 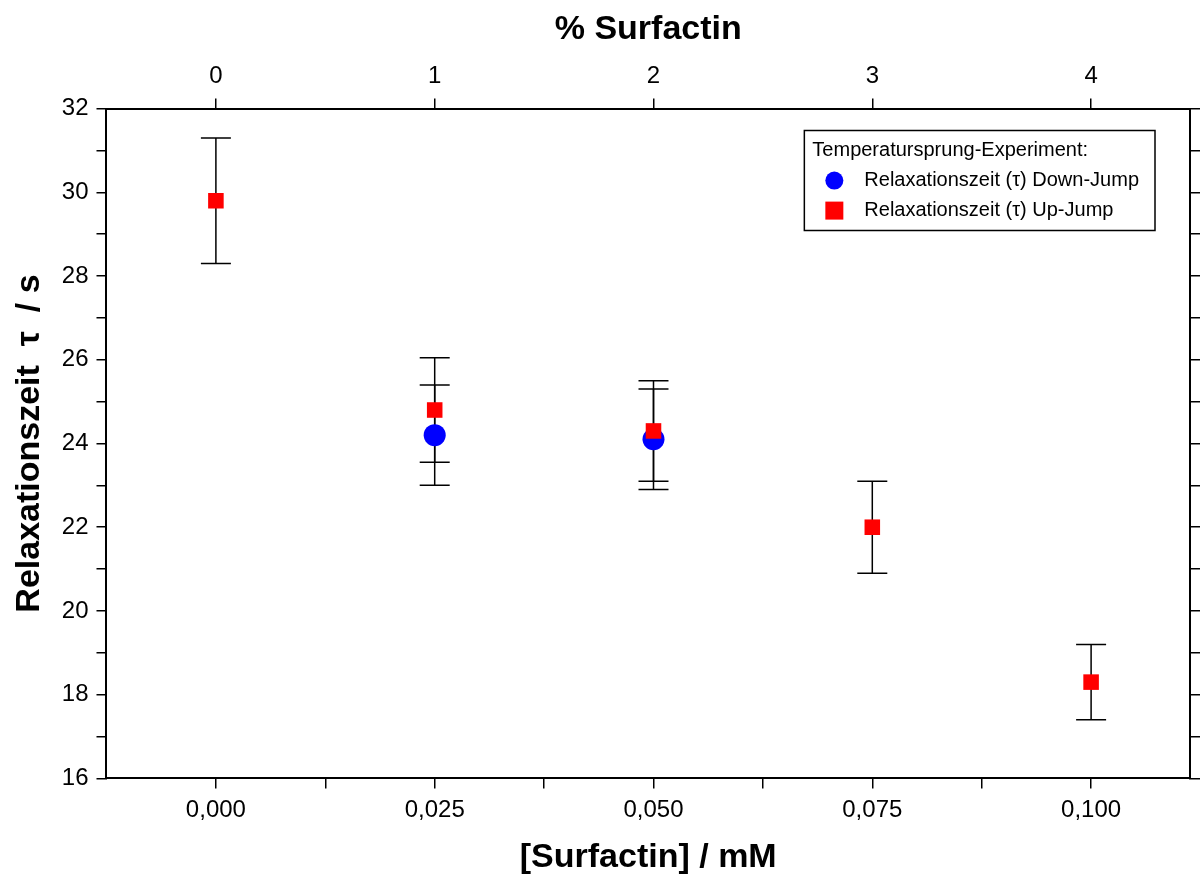 What do you see at coordinates (75, 442) in the screenshot?
I see `y-tick-label: 24` at bounding box center [75, 442].